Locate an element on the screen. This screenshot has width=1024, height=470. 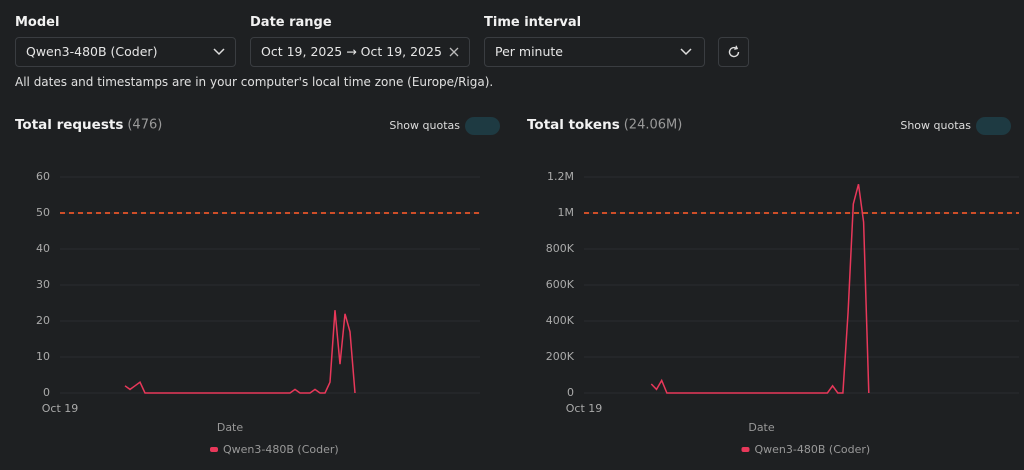
model-value: Qwen3-480B (Coder) is located at coordinates (92, 51).